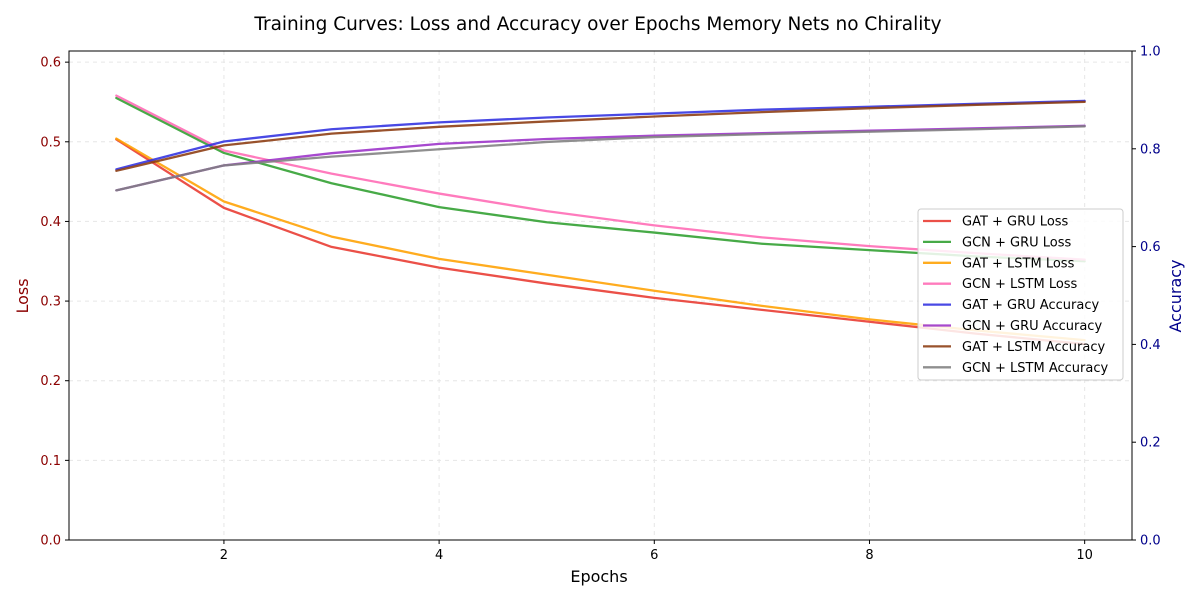 Image resolution: width=1200 pixels, height=600 pixels. Describe the element at coordinates (50, 63) in the screenshot. I see `y-left-tick-label: 0.6` at that location.